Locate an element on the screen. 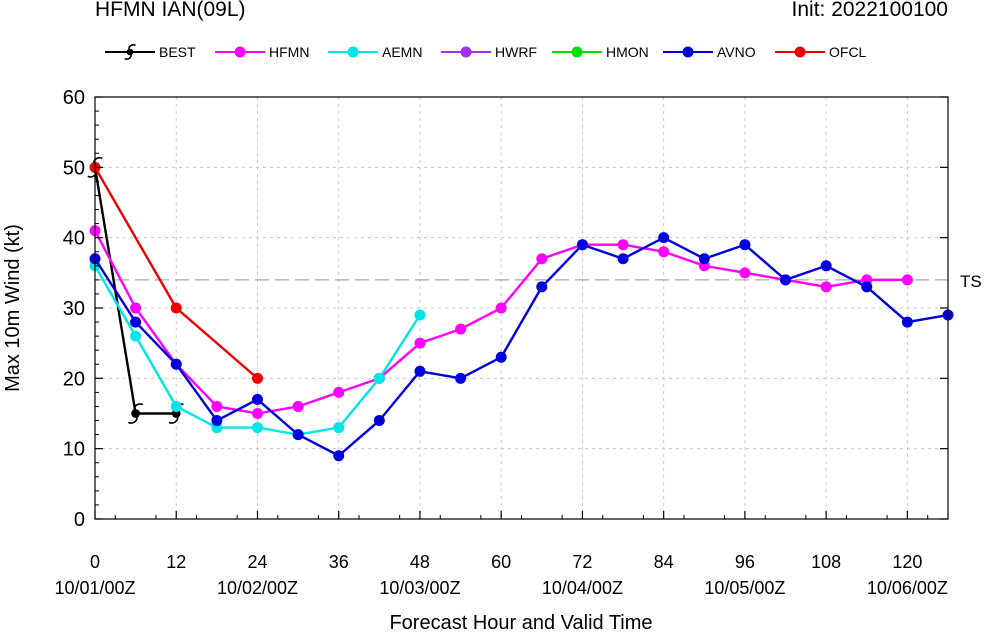  valid-time-label: 10/05/00Z is located at coordinates (744, 588).